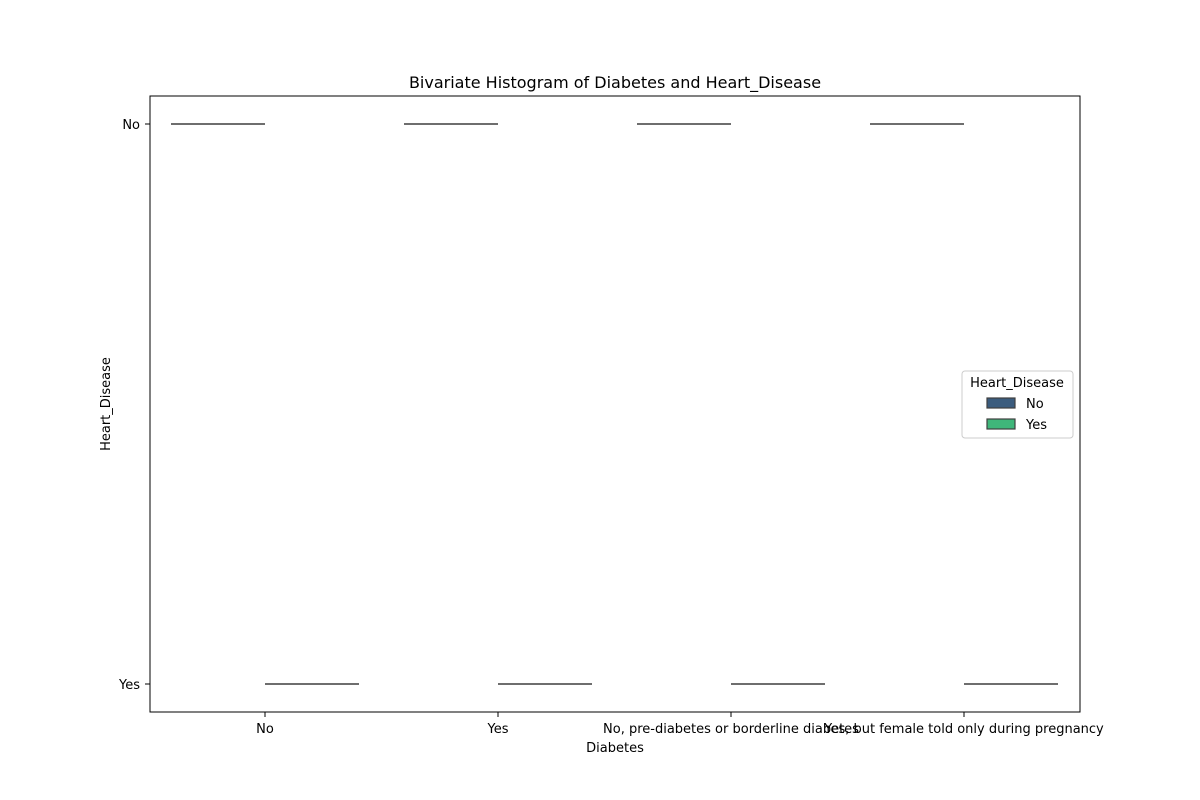  Describe the element at coordinates (134, 405) in the screenshot. I see `y-axis: No Yes` at that location.